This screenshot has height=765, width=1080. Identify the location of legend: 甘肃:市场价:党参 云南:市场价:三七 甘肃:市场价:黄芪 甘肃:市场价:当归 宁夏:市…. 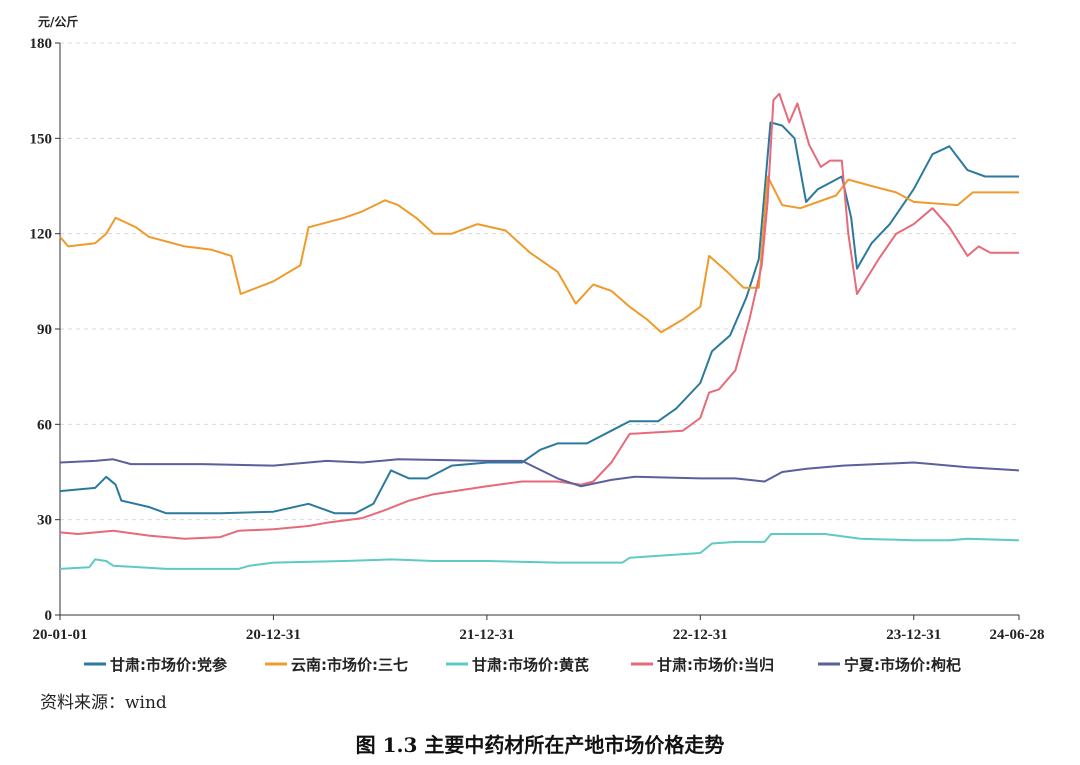
(522, 665).